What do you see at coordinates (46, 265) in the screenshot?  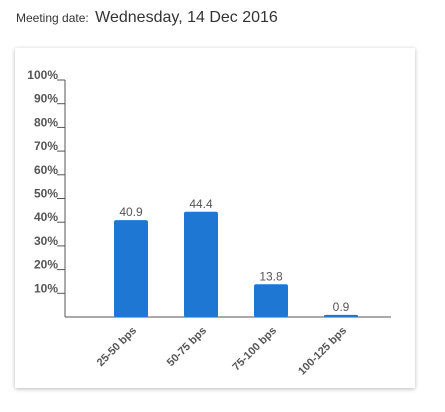 I see `y-tick-label: 20%` at bounding box center [46, 265].